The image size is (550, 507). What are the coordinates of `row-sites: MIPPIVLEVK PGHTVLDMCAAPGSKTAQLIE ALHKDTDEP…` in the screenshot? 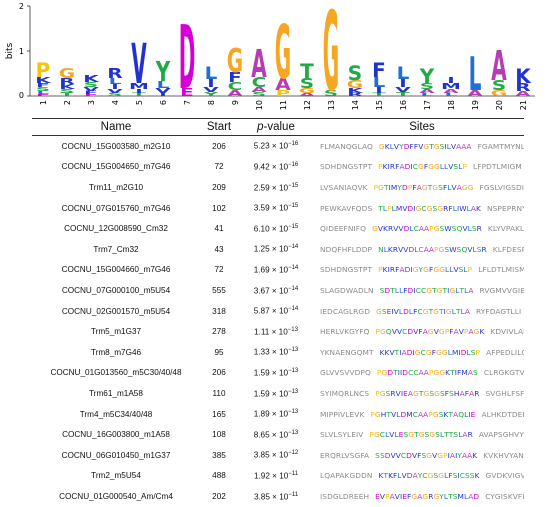 It's located at (419, 414).